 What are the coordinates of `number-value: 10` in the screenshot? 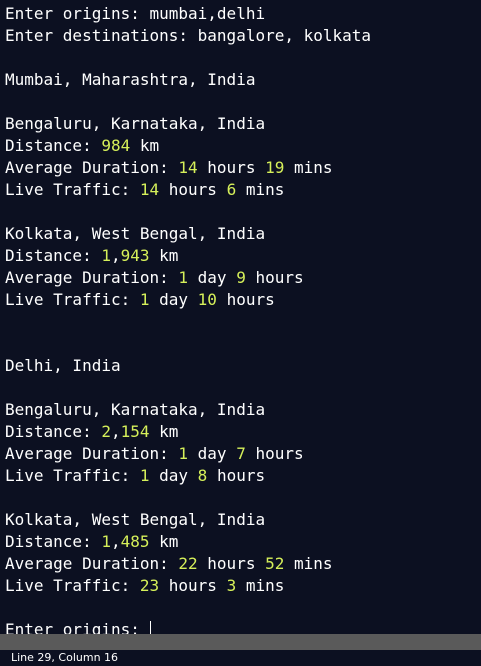 It's located at (207, 299).